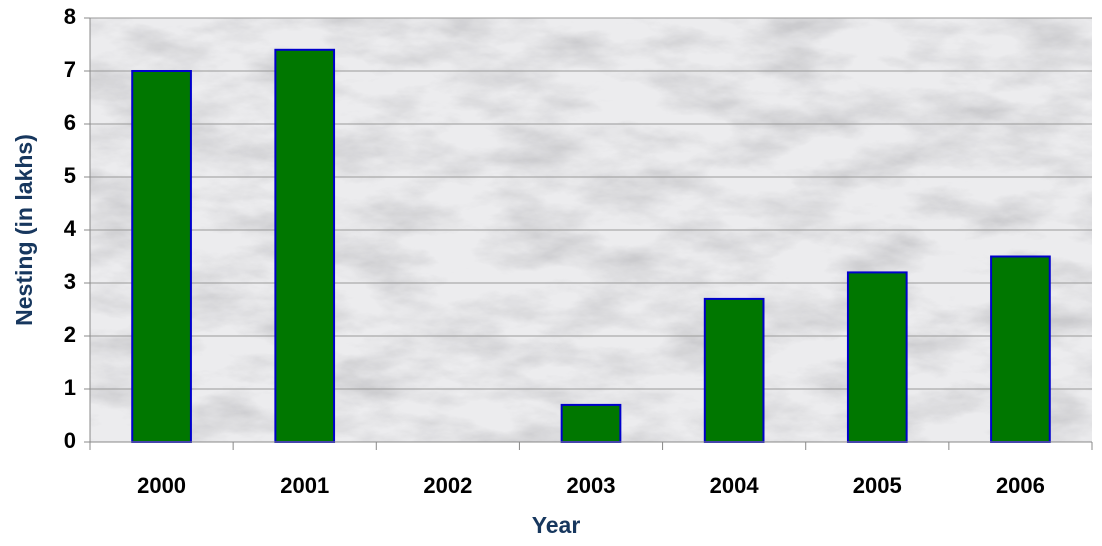  I want to click on y-tick-label: 6, so click(70, 122).